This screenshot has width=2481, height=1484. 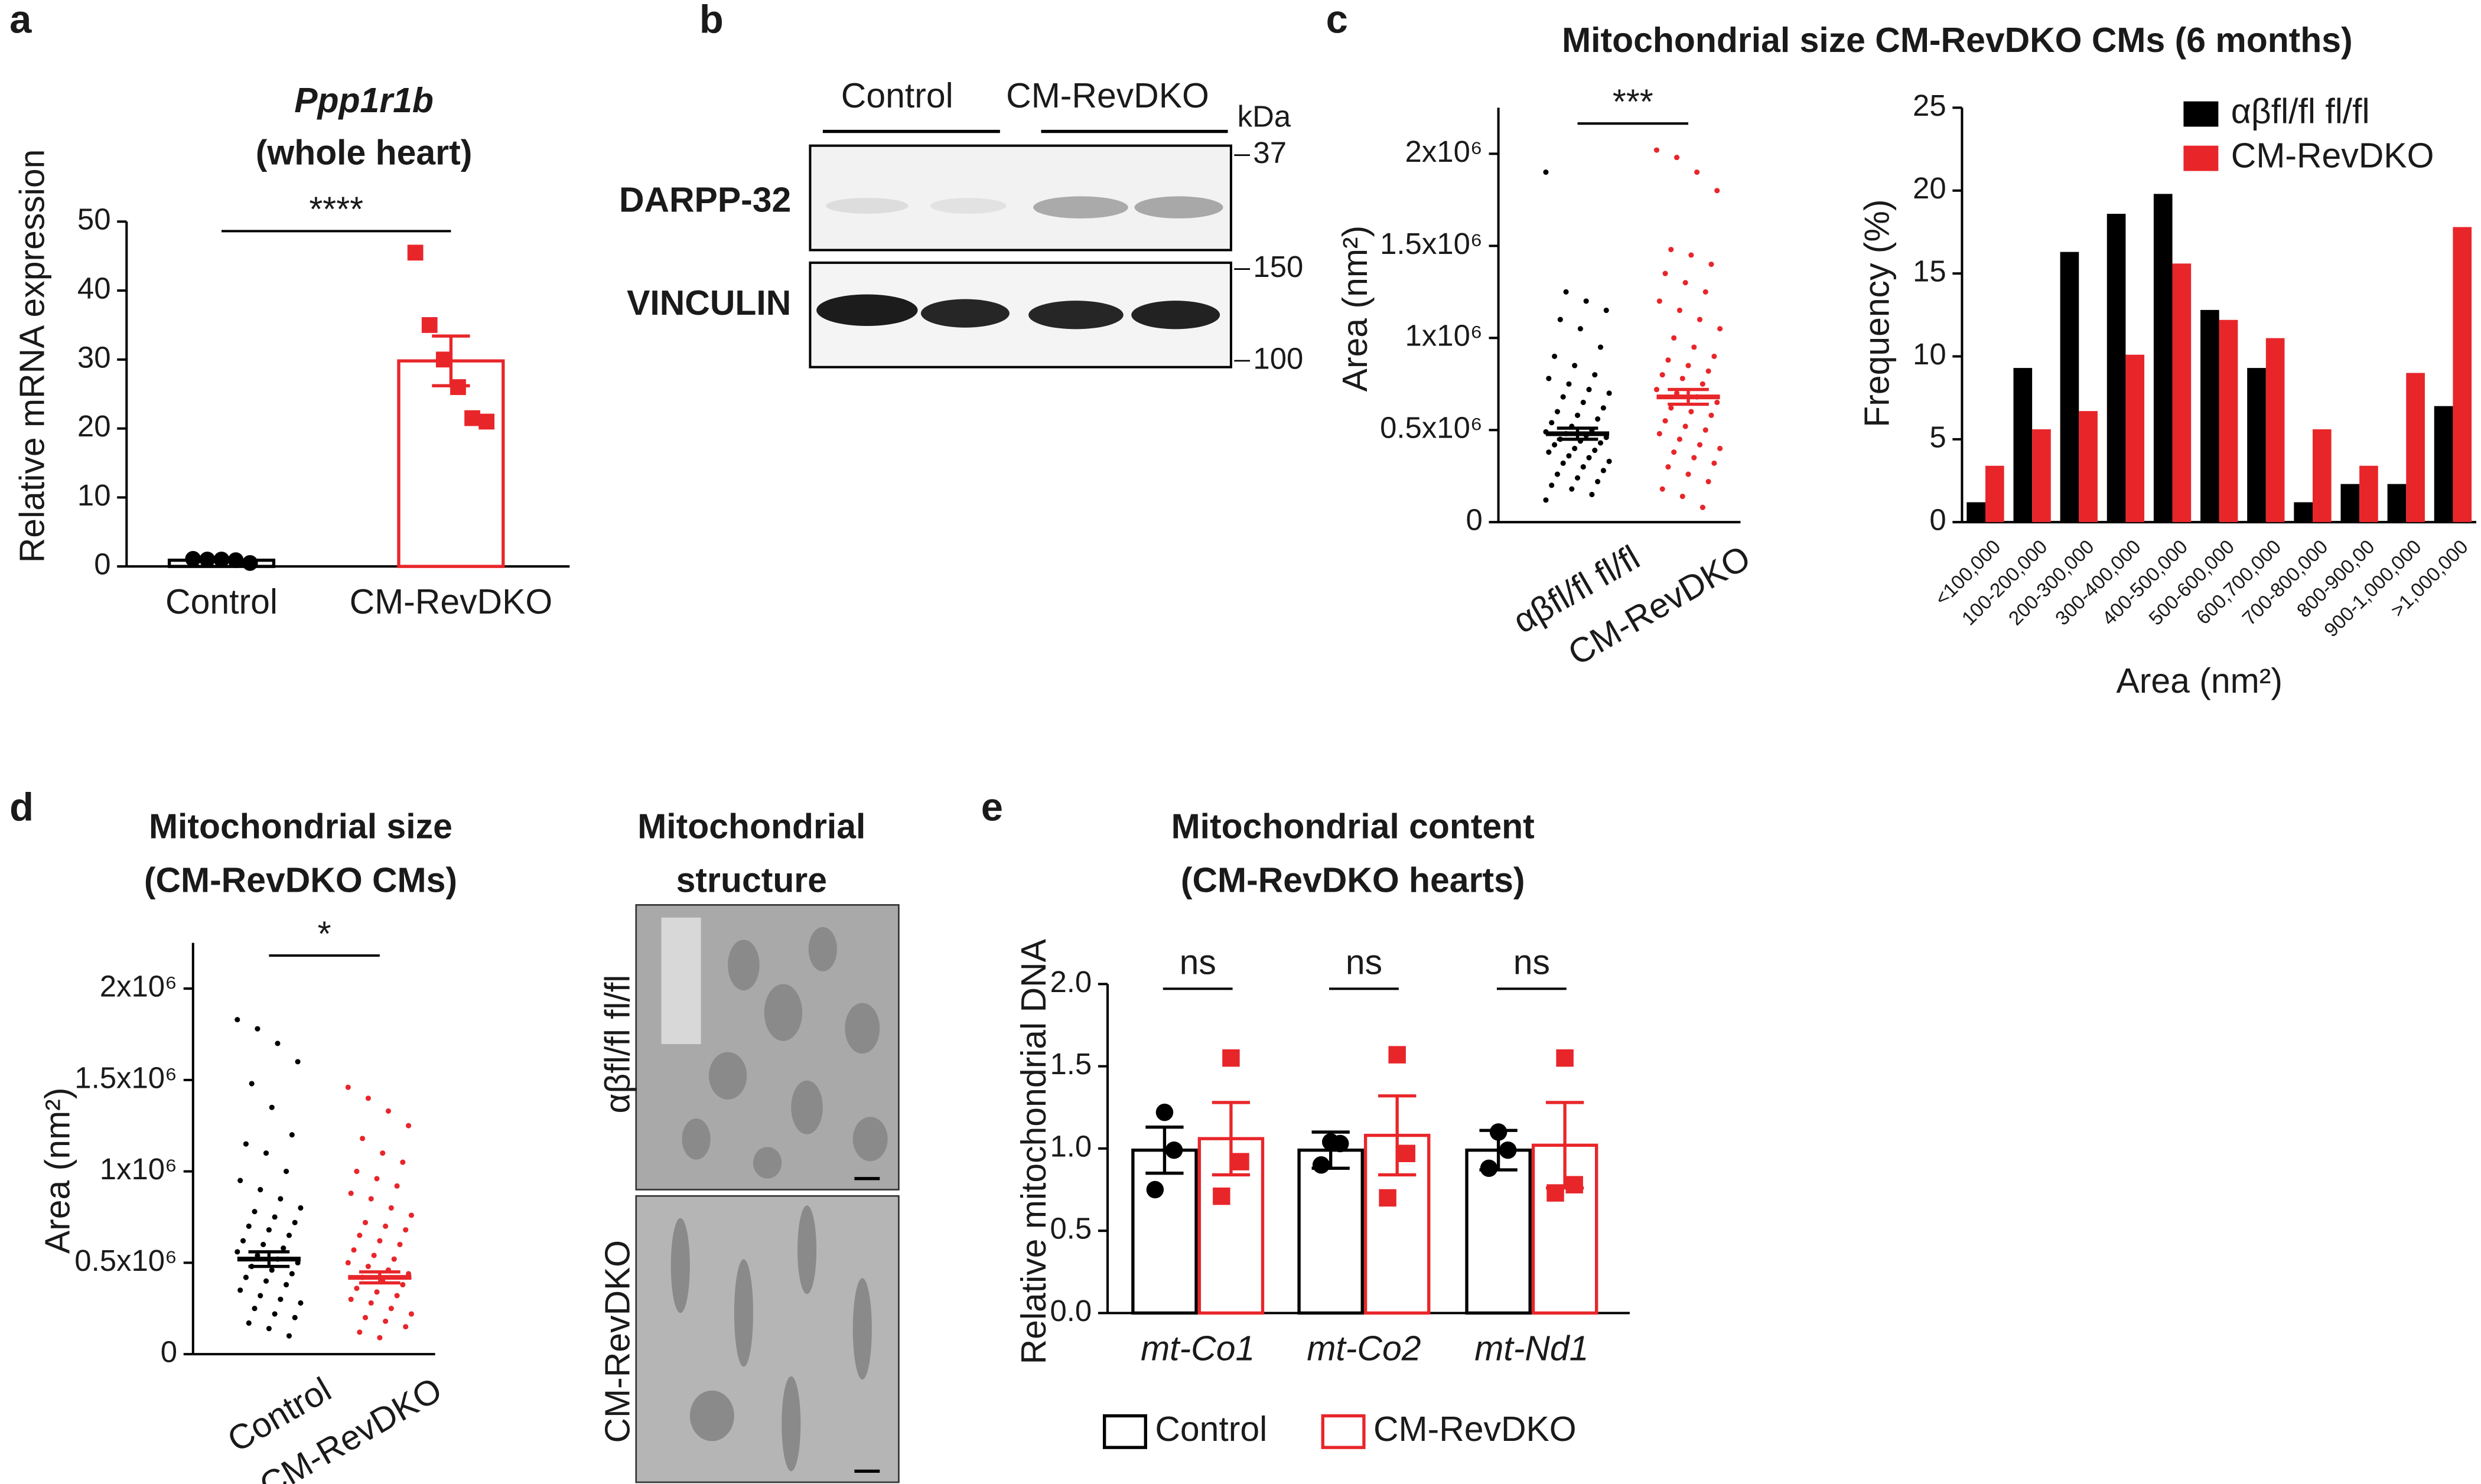 What do you see at coordinates (452, 602) in the screenshot?
I see `x-tick-label: CM-RevDKO` at bounding box center [452, 602].